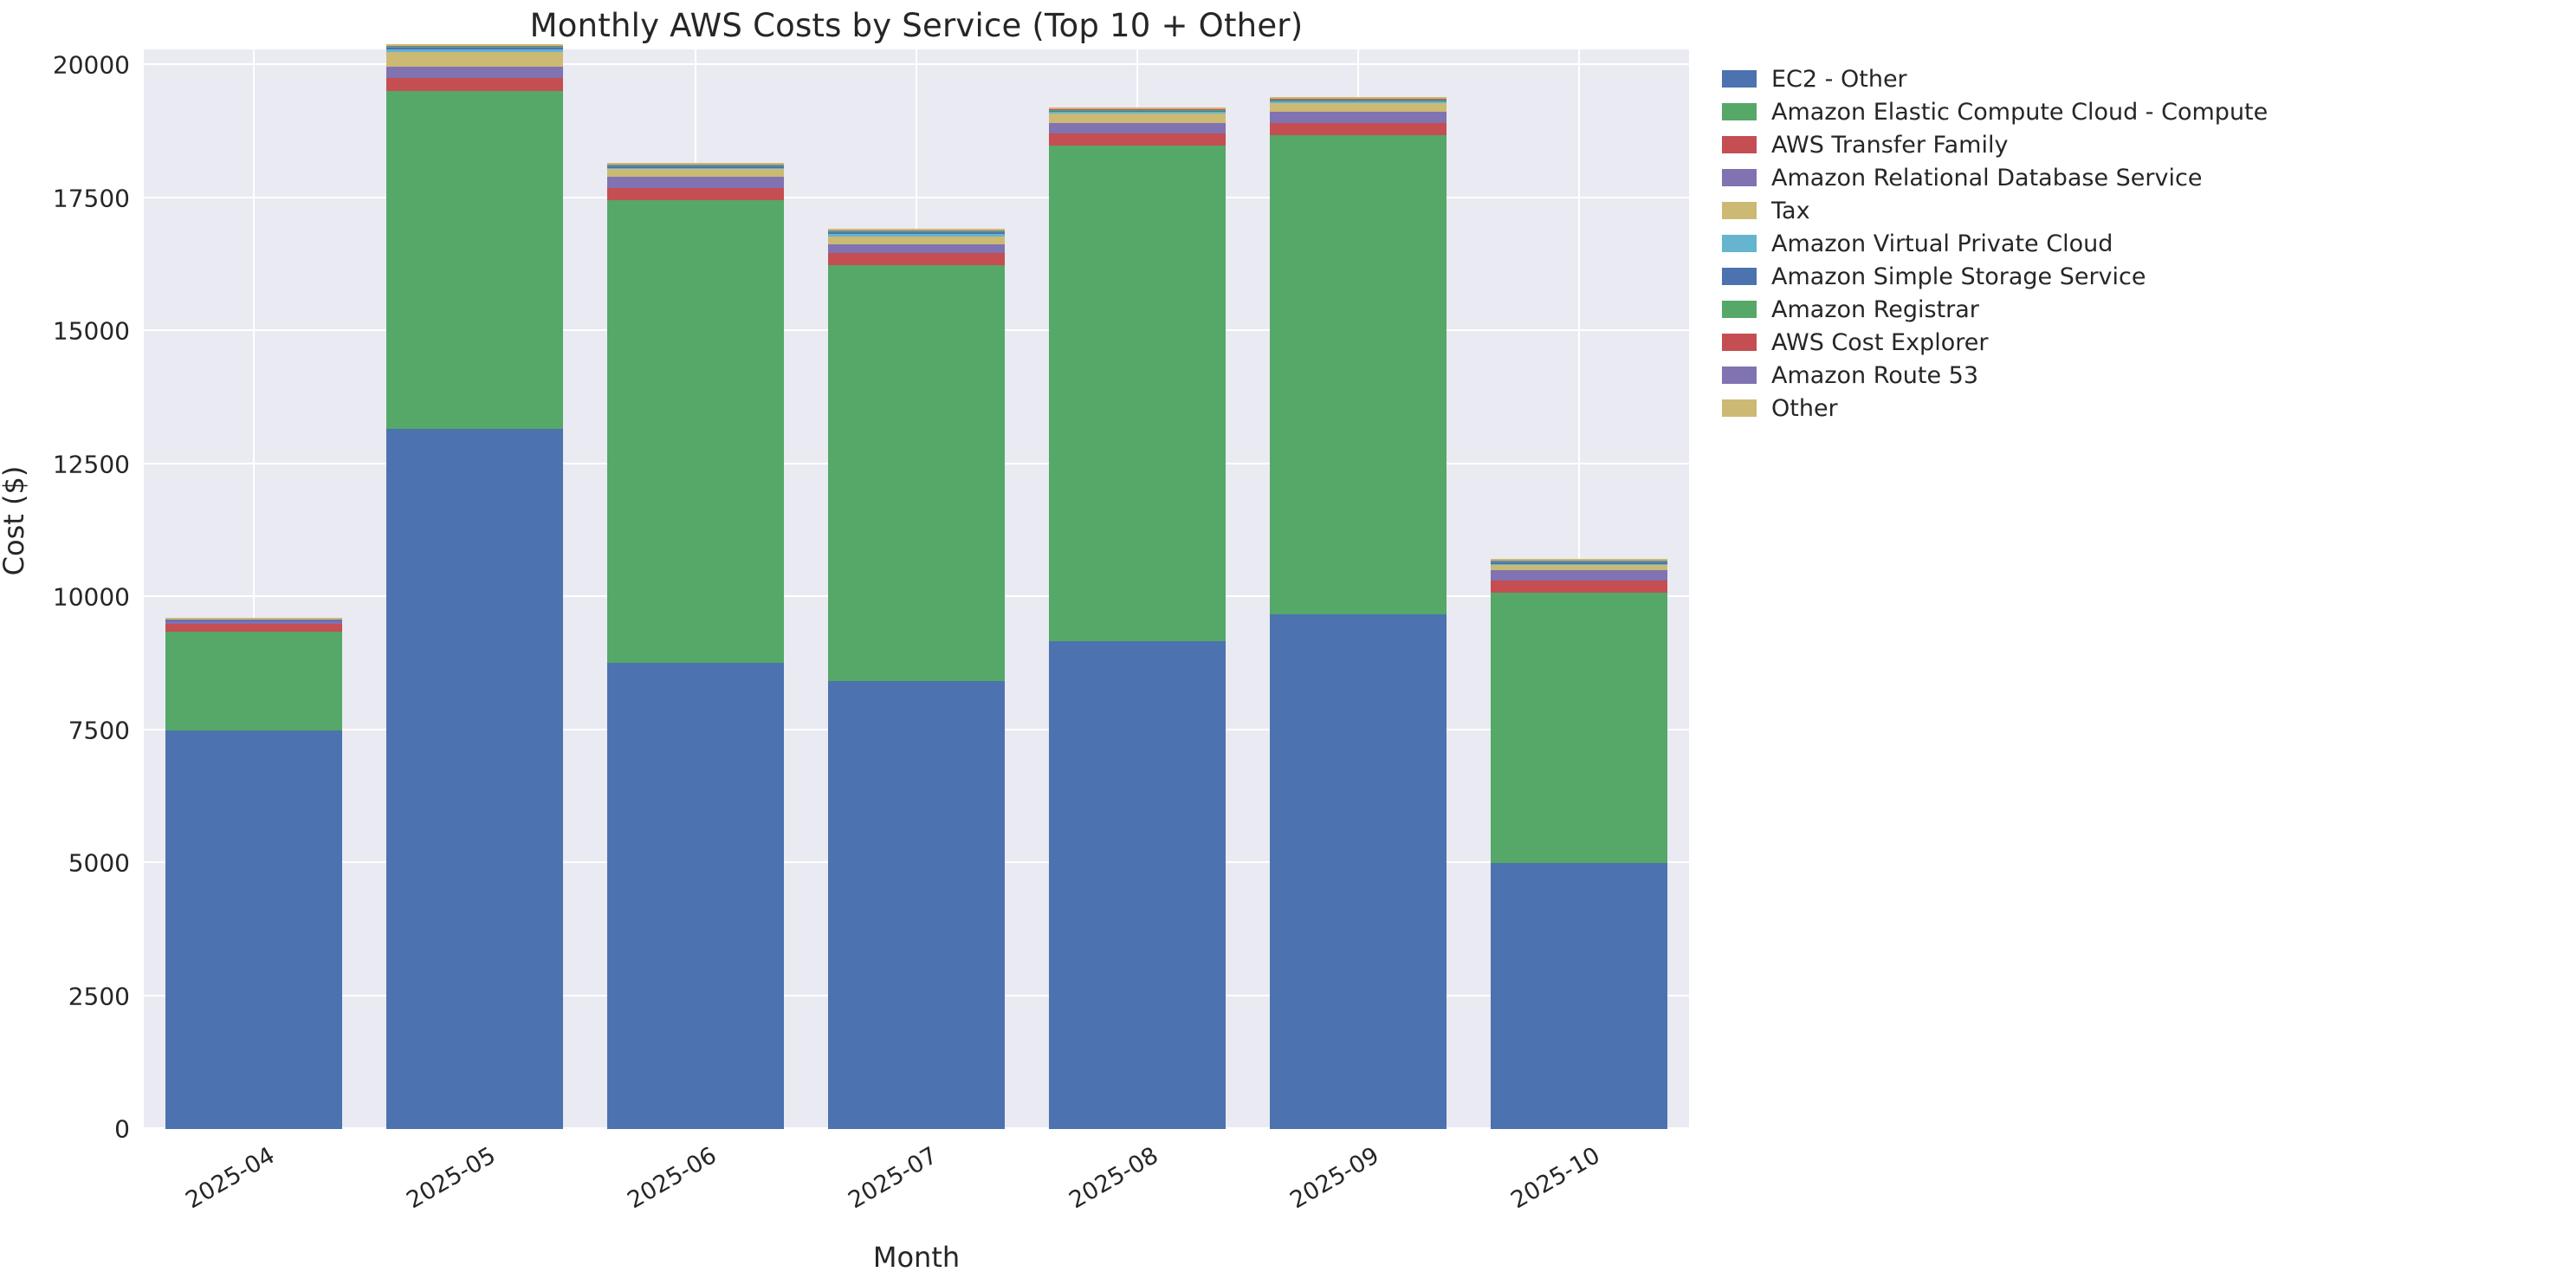  What do you see at coordinates (1114, 1178) in the screenshot?
I see `x-tick-label: 2025-08` at bounding box center [1114, 1178].